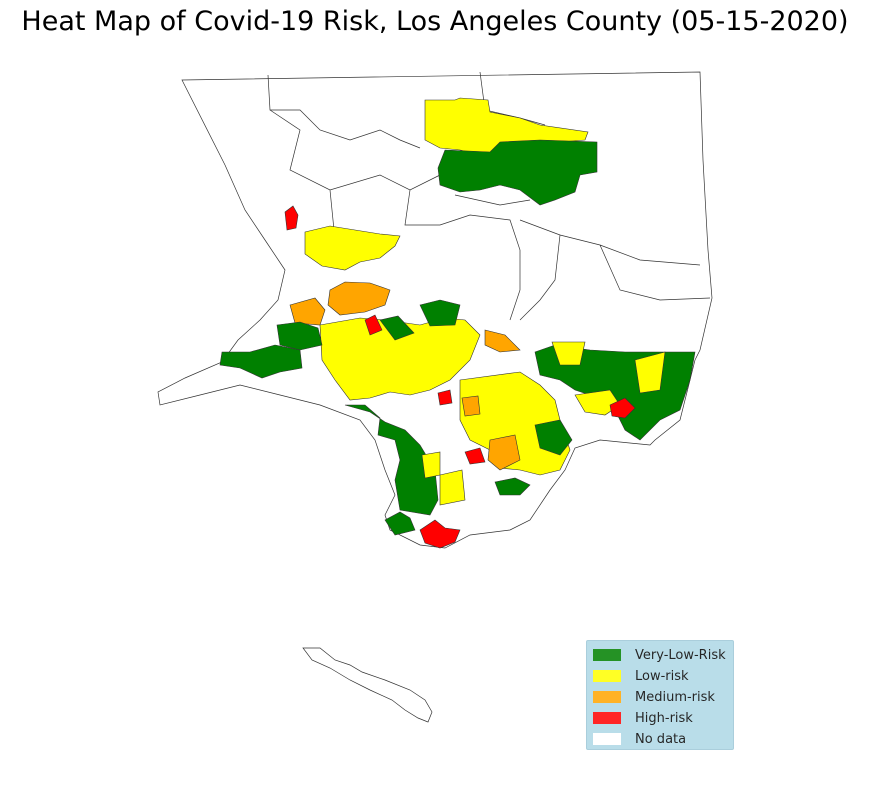 This screenshot has height=790, width=870. I want to click on region-medium-sfv2, so click(307, 311).